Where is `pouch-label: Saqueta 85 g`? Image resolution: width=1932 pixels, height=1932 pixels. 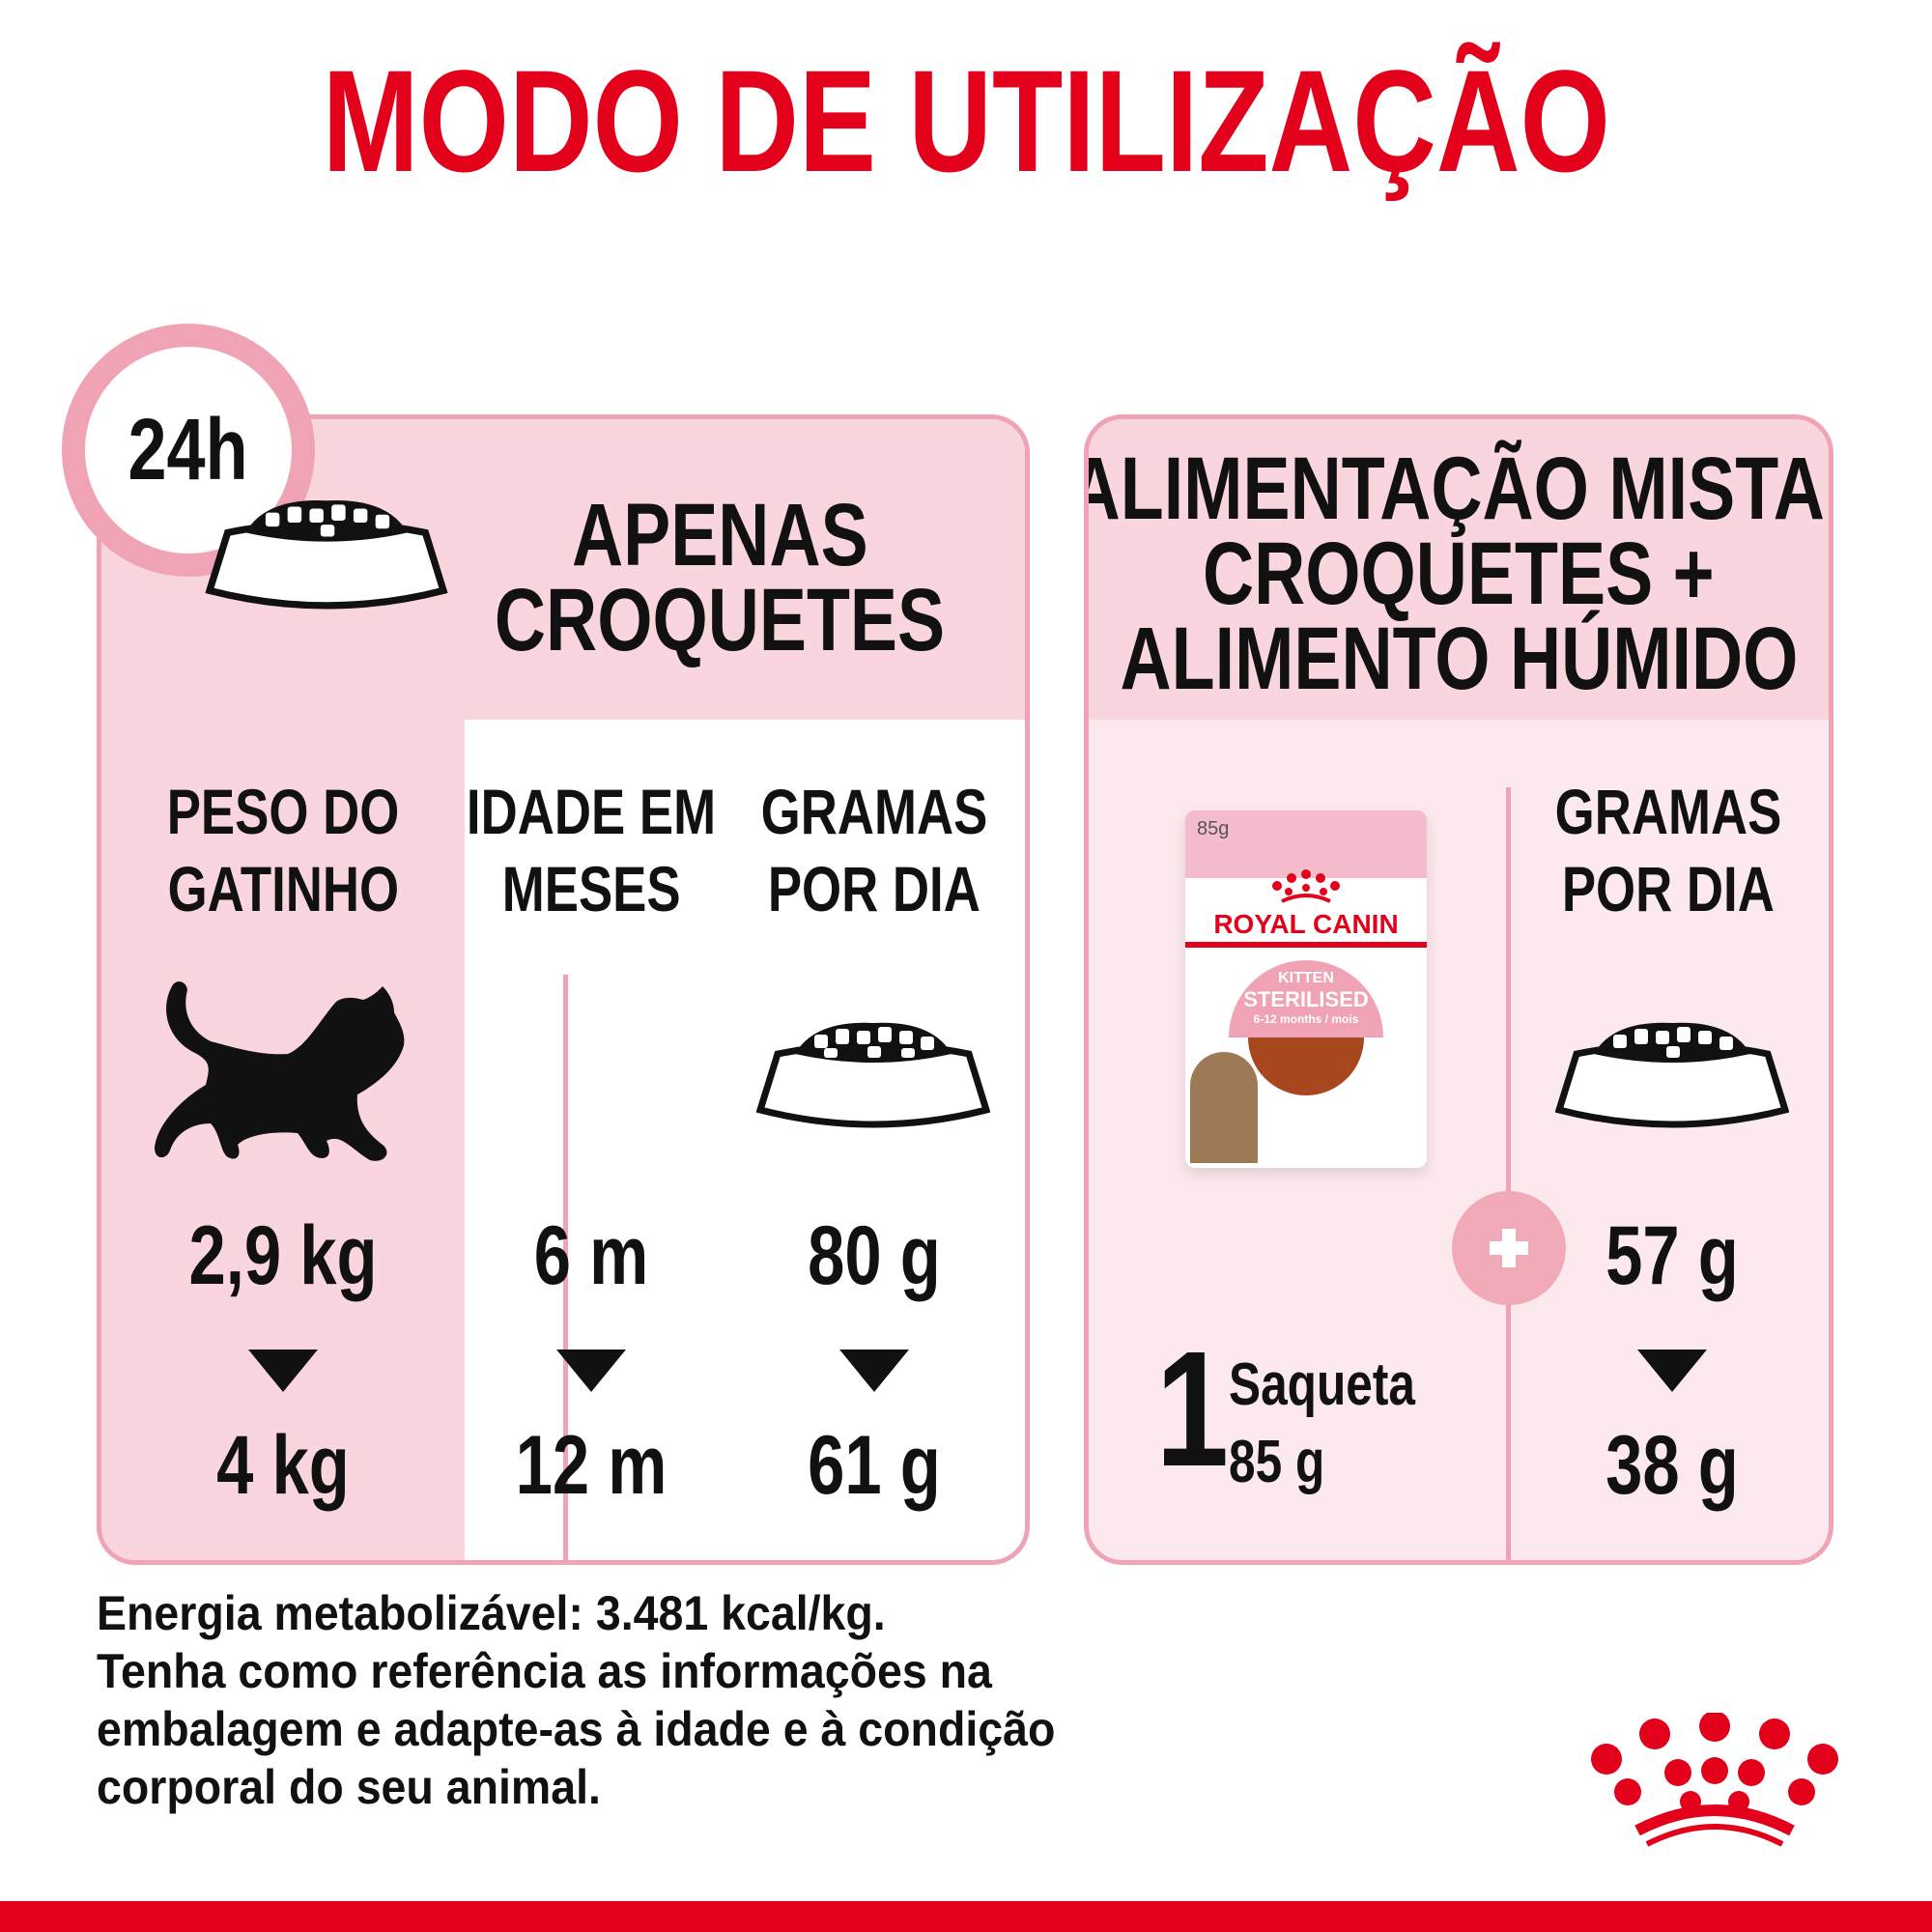 pouch-label: Saqueta 85 g is located at coordinates (1322, 1423).